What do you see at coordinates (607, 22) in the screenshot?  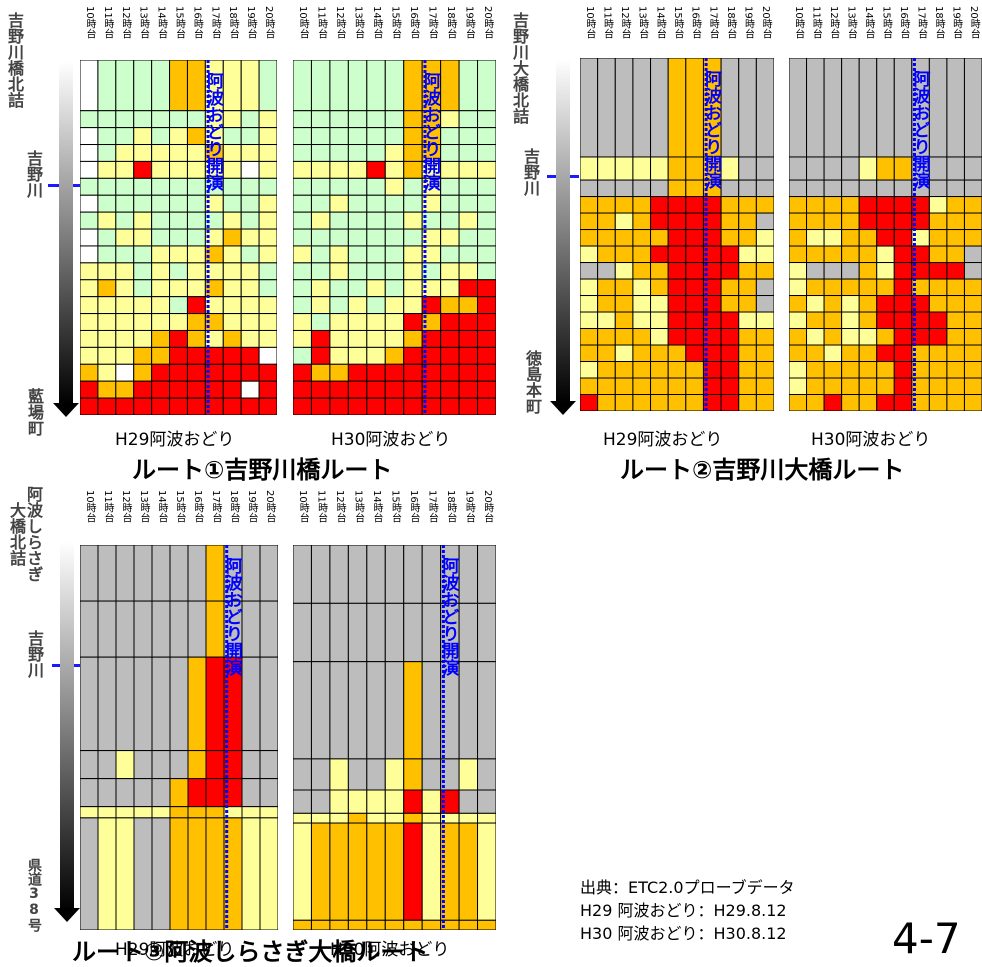 I see `hour-label: 11時台` at bounding box center [607, 22].